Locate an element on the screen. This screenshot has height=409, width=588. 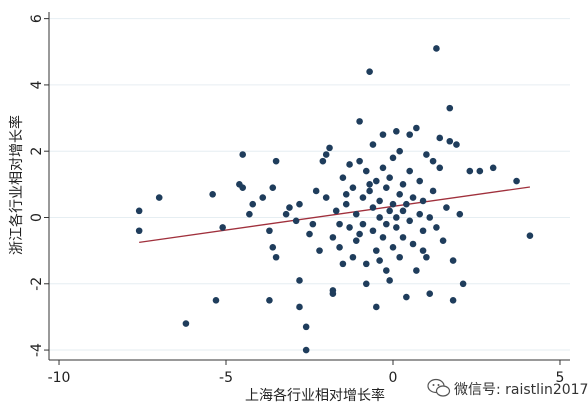
x-tick-label: -5 is located at coordinates (226, 378).